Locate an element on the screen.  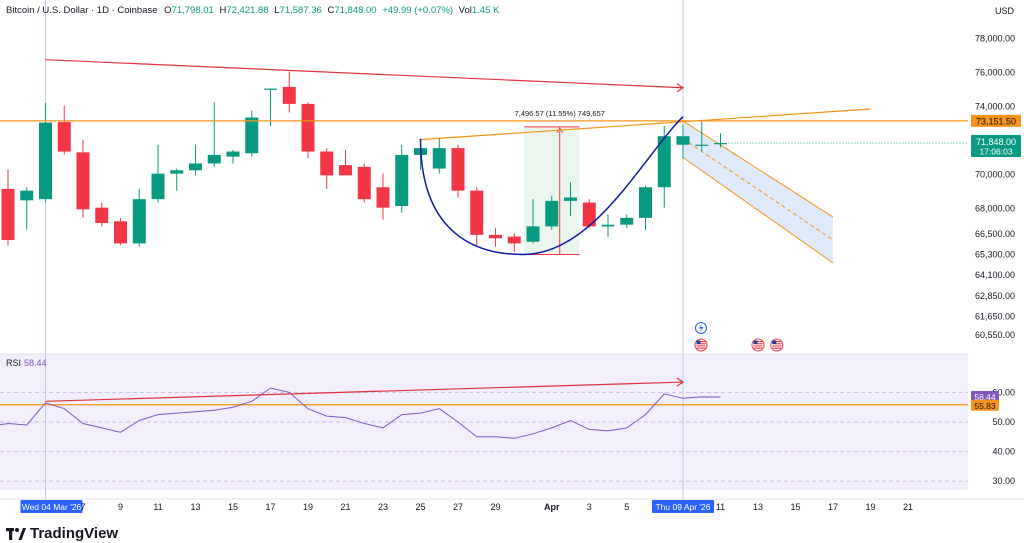
level-price-tag is located at coordinates (996, 120).